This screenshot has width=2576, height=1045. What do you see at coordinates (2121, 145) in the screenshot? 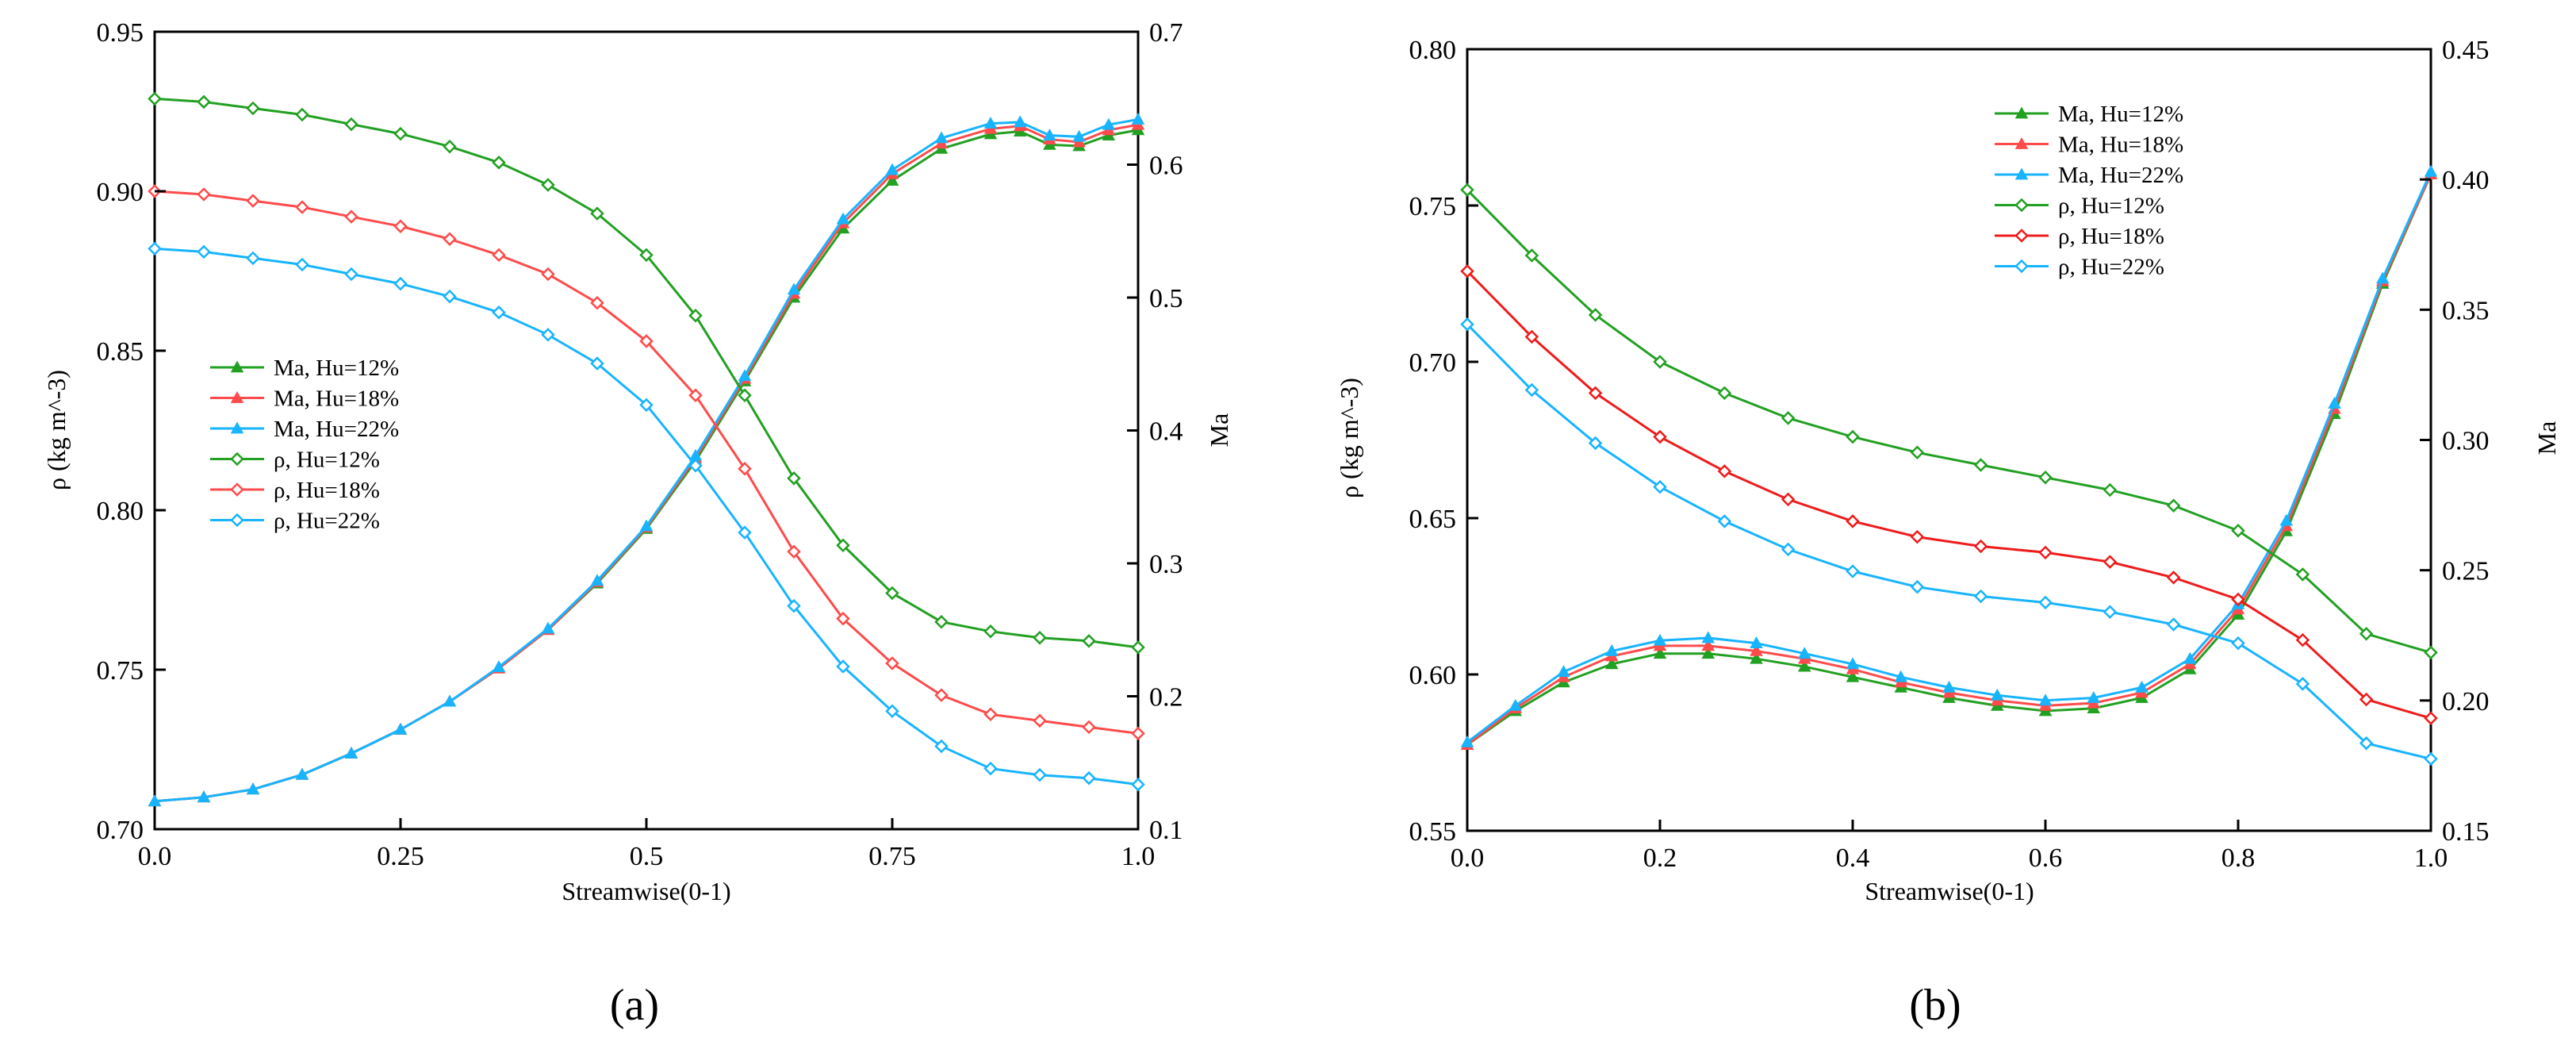
I see `legend-label: Ma, Hu=18%` at bounding box center [2121, 145].